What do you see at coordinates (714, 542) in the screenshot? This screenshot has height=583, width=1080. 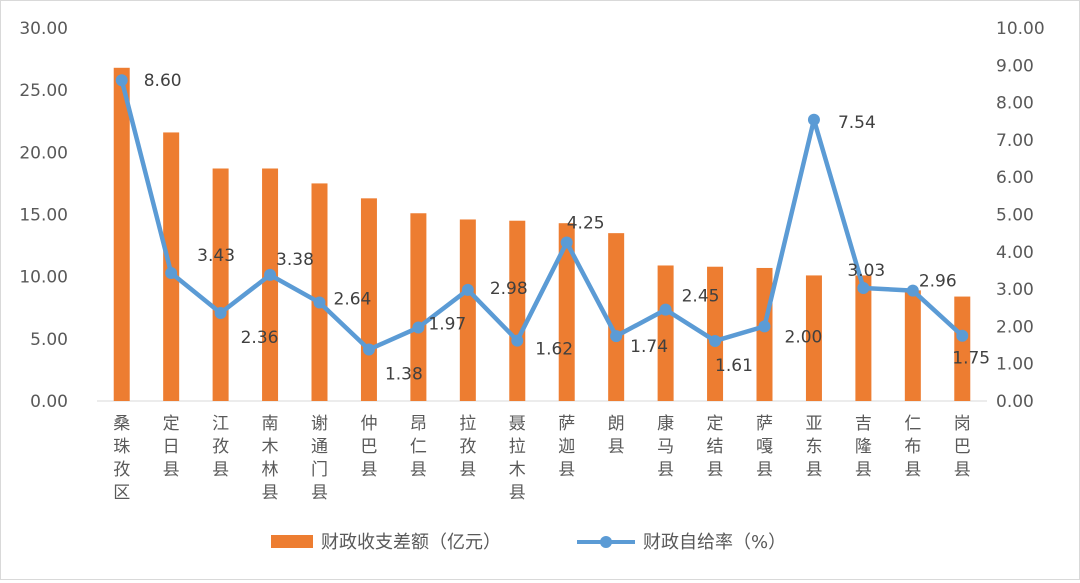 I see `legend-line-label: 财政自给率（%）` at bounding box center [714, 542].